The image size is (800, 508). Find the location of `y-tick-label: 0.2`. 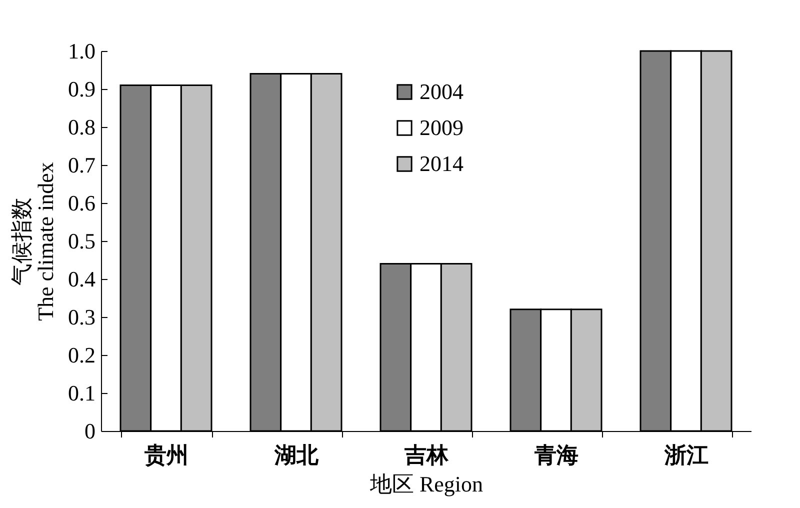

y-tick-label: 0.2 is located at coordinates (82, 355).